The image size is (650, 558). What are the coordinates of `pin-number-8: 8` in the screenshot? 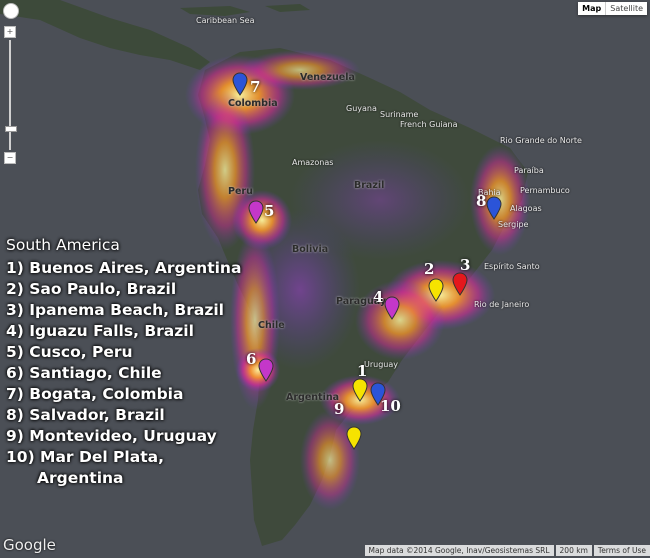 It's located at (481, 201).